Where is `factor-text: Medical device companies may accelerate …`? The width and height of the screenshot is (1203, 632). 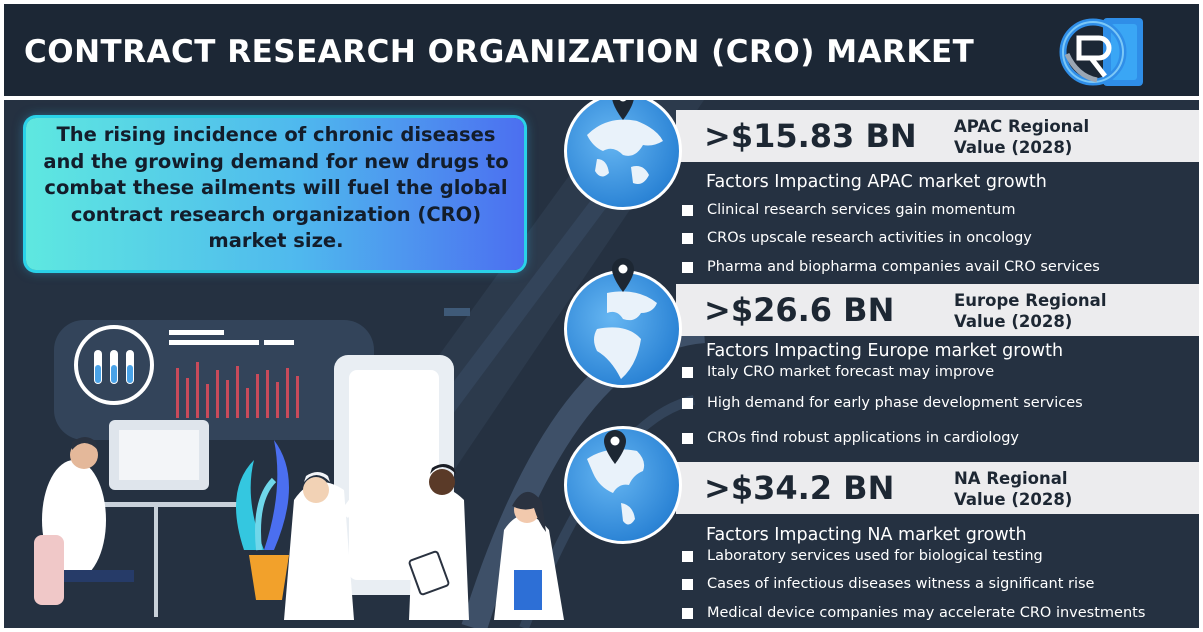
factor-text: Medical device companies may accelerate … is located at coordinates (926, 613).